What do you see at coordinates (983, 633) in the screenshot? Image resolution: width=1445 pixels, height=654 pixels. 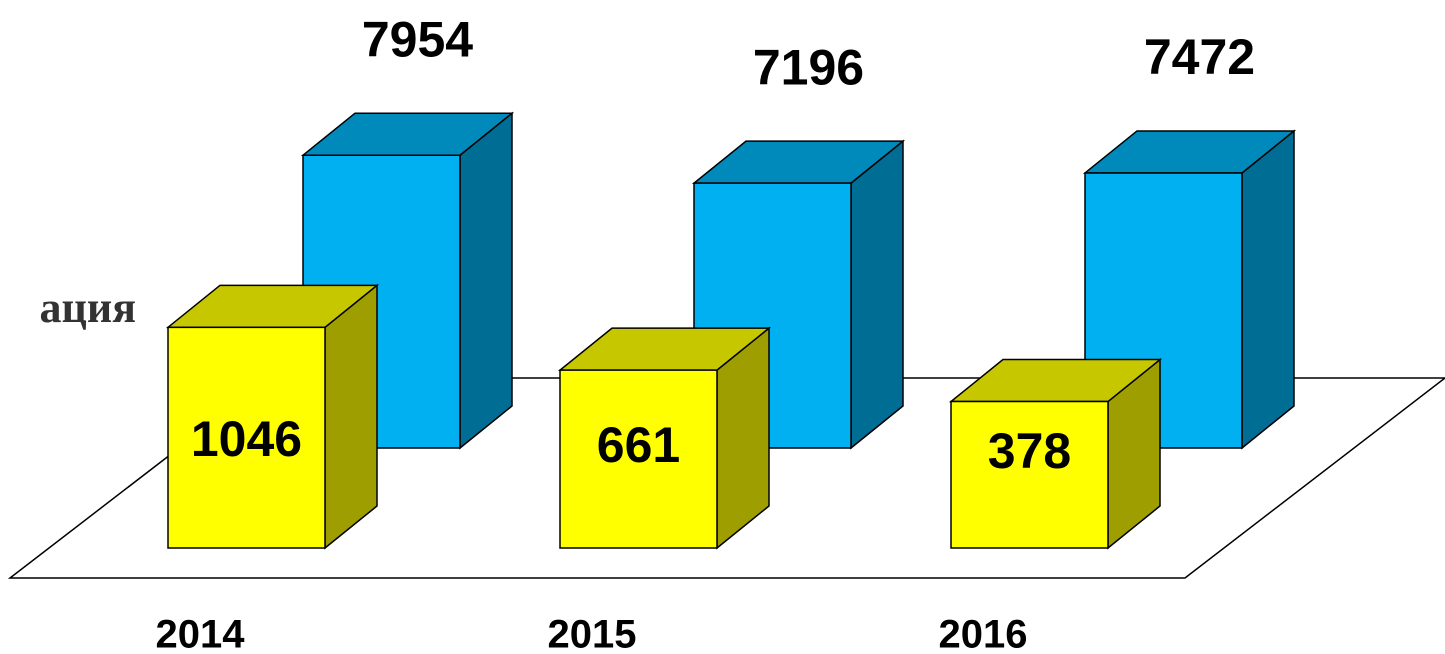 I see `x-tick-label: 2016` at bounding box center [983, 633].